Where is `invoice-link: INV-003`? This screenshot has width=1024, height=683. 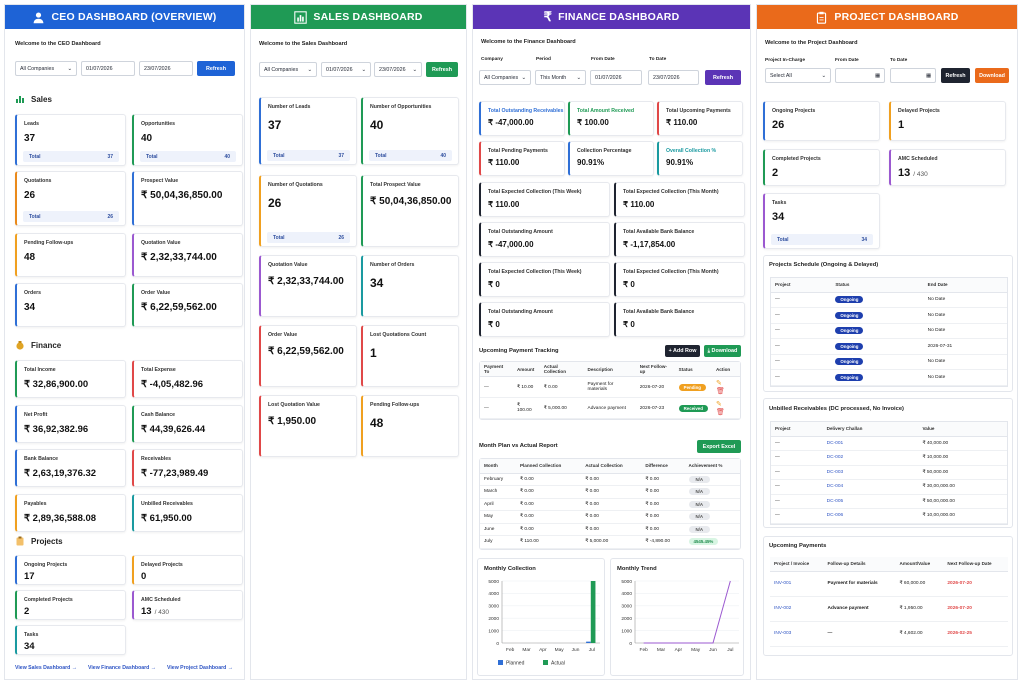 invoice-link: INV-003 is located at coordinates (797, 634).